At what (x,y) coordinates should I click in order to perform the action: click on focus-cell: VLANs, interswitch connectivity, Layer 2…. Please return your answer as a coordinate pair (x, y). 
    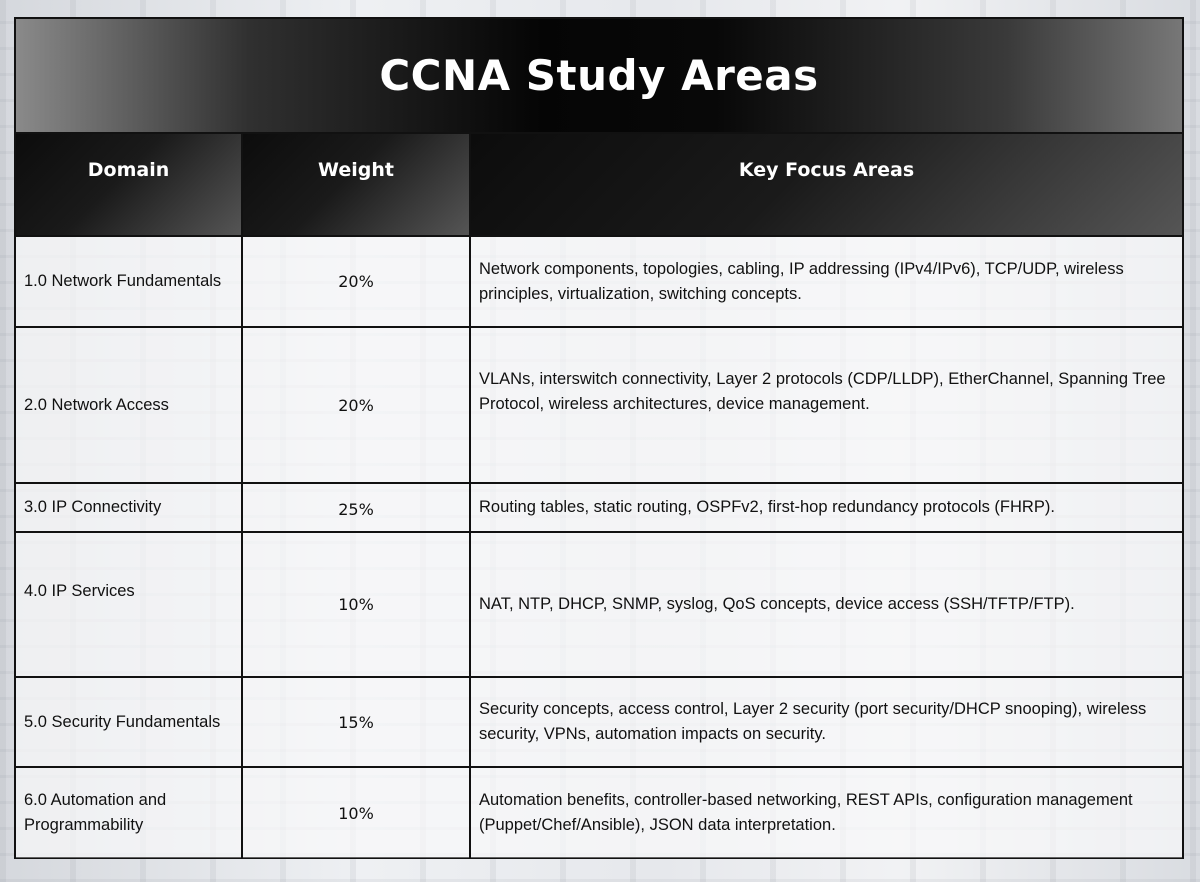
    Looking at the image, I should click on (825, 405).